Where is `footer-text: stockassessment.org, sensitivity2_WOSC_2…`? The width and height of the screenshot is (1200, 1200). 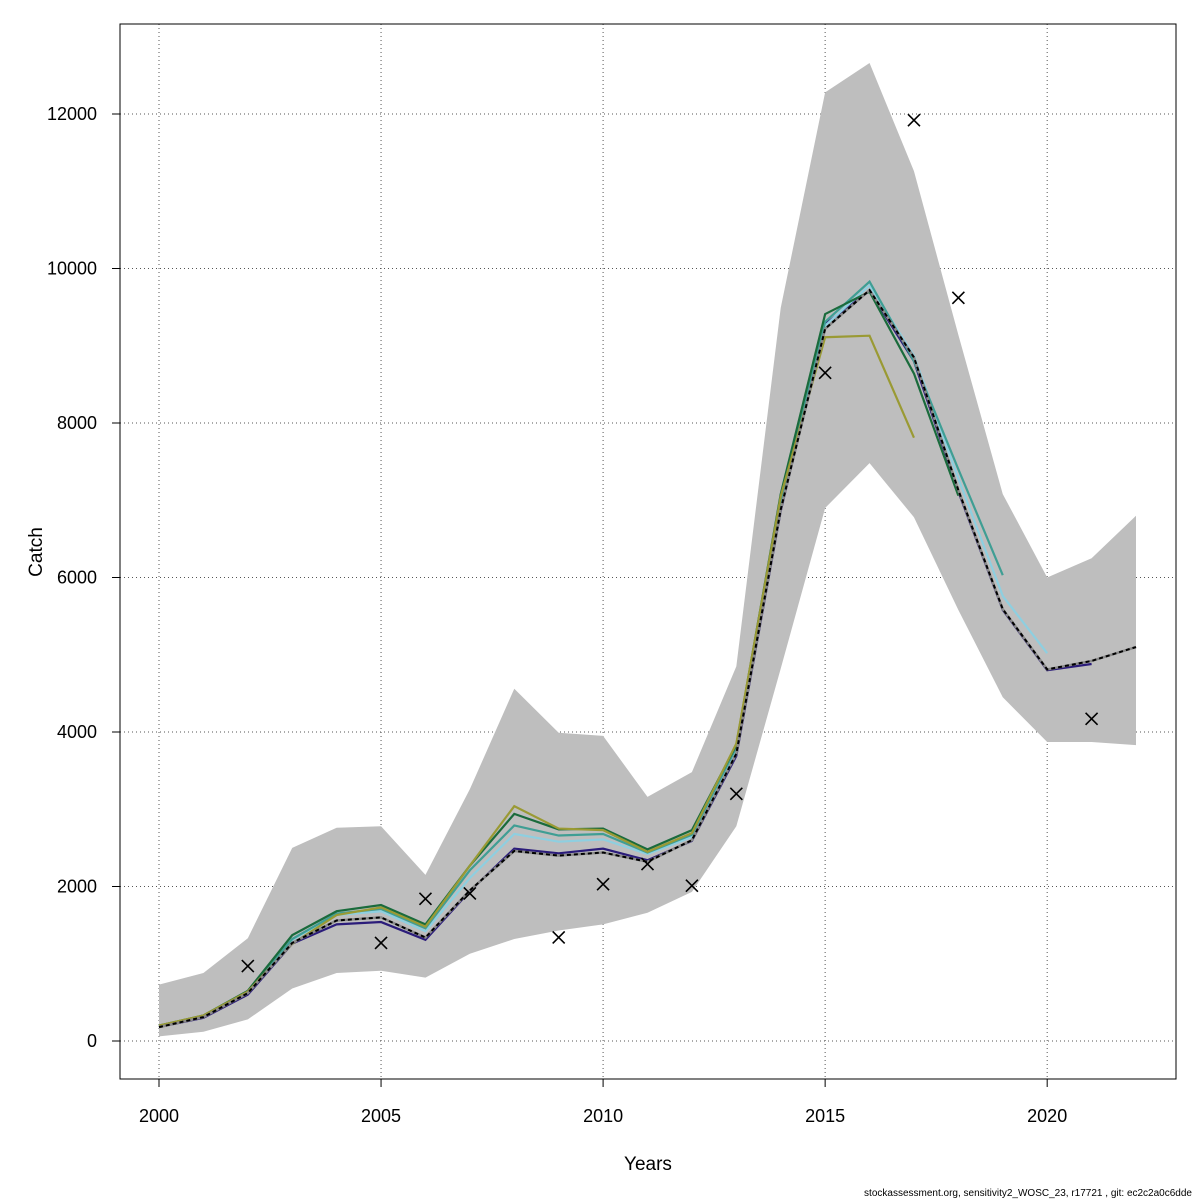 footer-text: stockassessment.org, sensitivity2_WOSC_2… is located at coordinates (1028, 1193).